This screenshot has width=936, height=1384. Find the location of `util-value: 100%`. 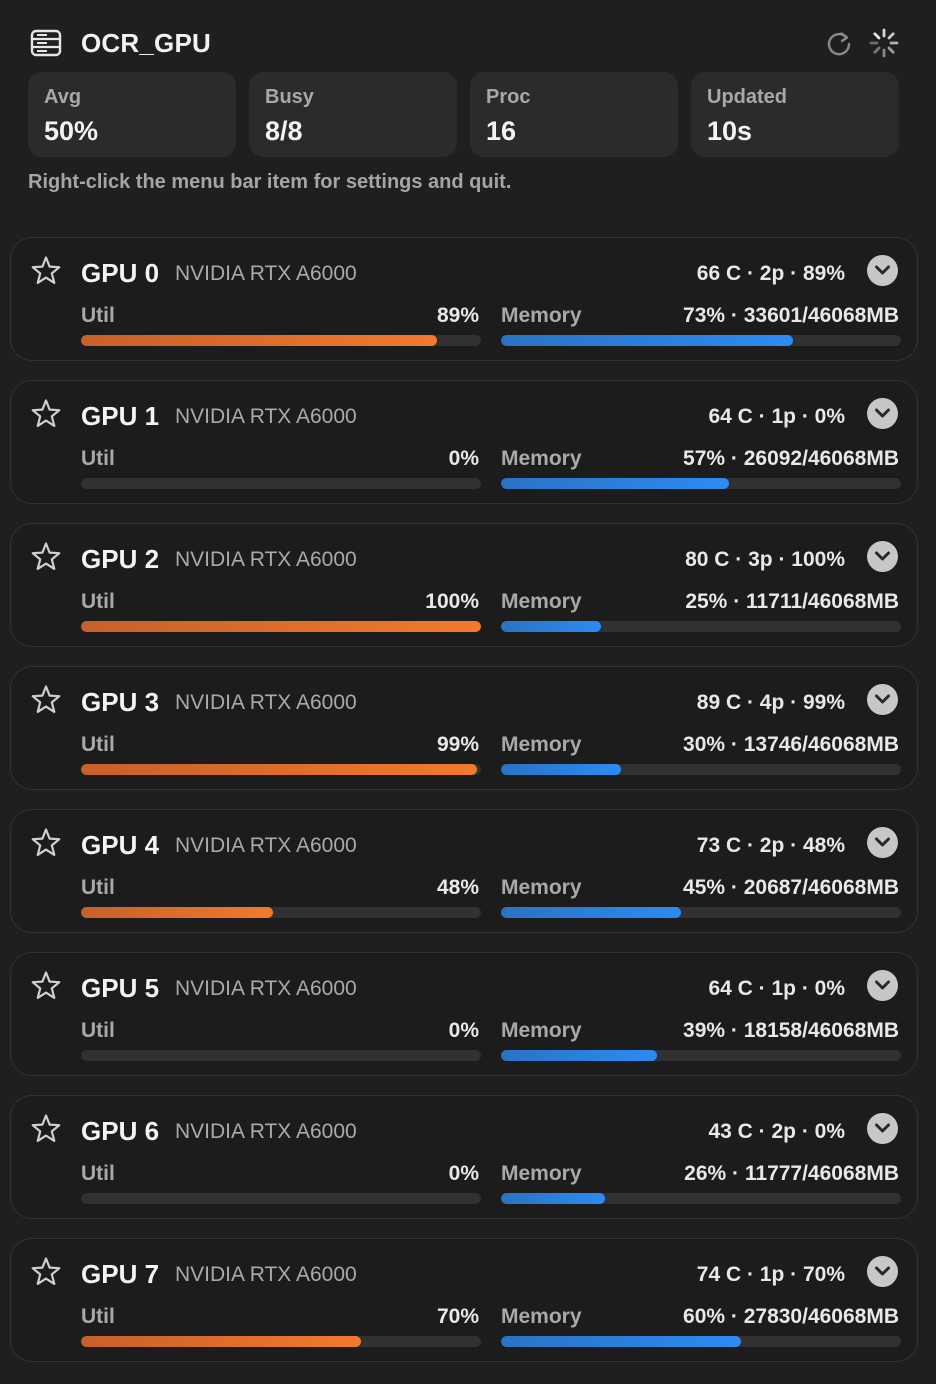

util-value: 100% is located at coordinates (452, 601).